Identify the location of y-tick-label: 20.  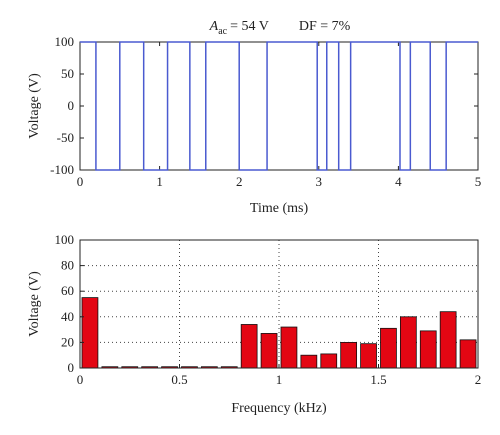
(67, 341).